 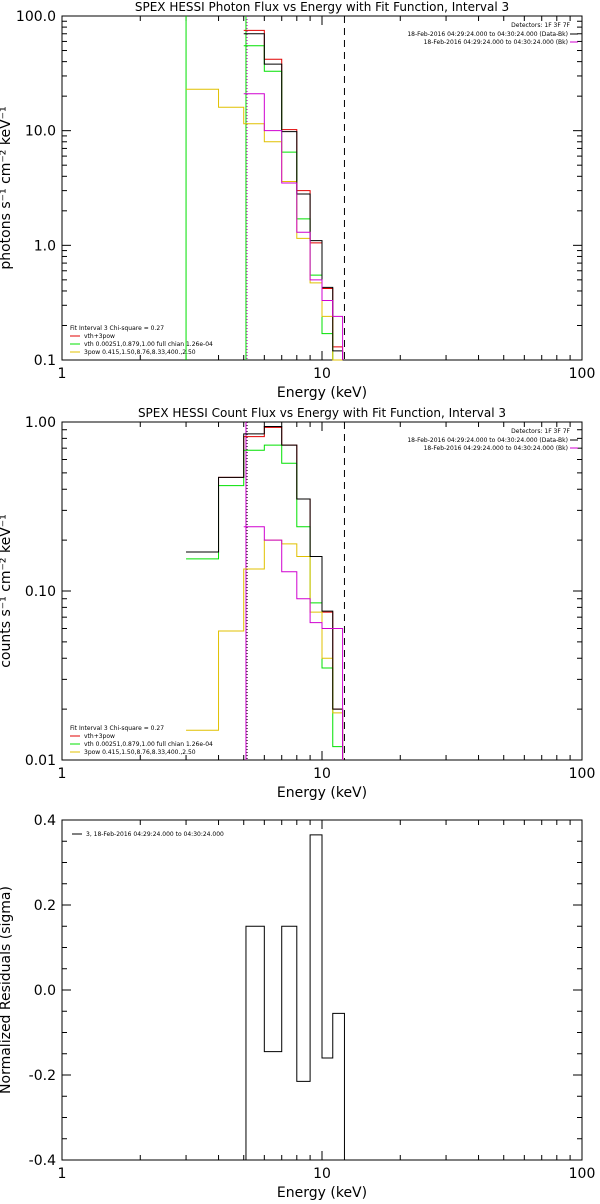 What do you see at coordinates (7, 591) in the screenshot?
I see `y-axis-label: counts s⁻¹ cm⁻² keV⁻¹` at bounding box center [7, 591].